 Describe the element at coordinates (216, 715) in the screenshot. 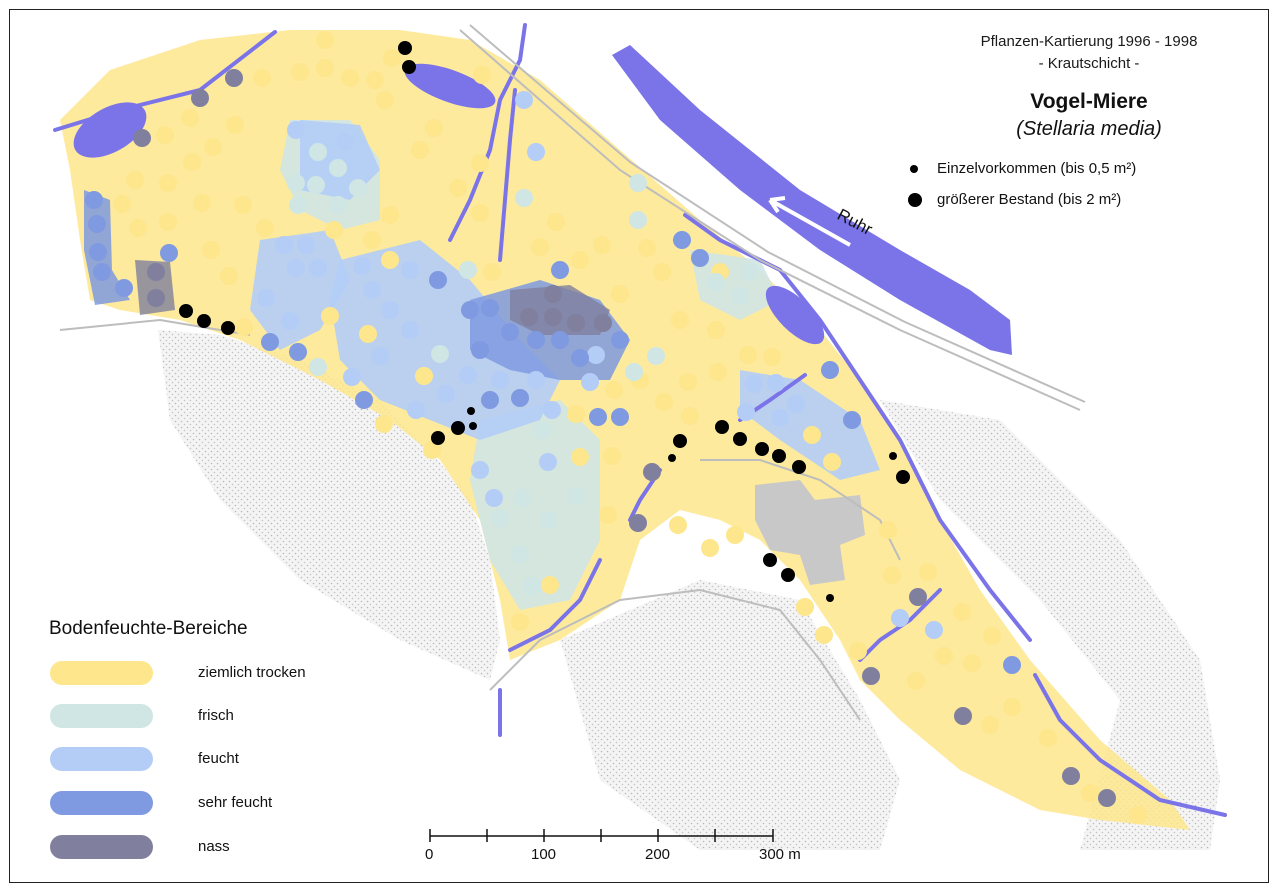

I see `legend-label-fresh: frisch` at that location.